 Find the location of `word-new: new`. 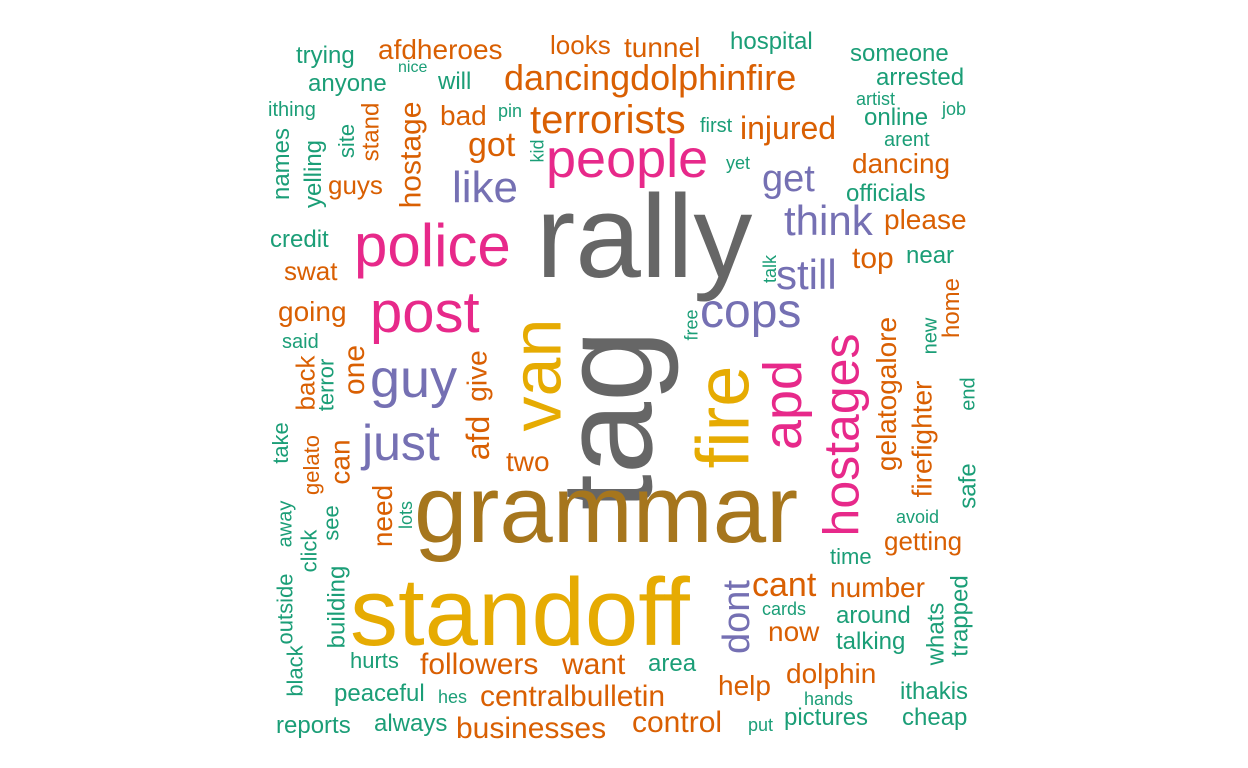

word-new: new is located at coordinates (930, 336).